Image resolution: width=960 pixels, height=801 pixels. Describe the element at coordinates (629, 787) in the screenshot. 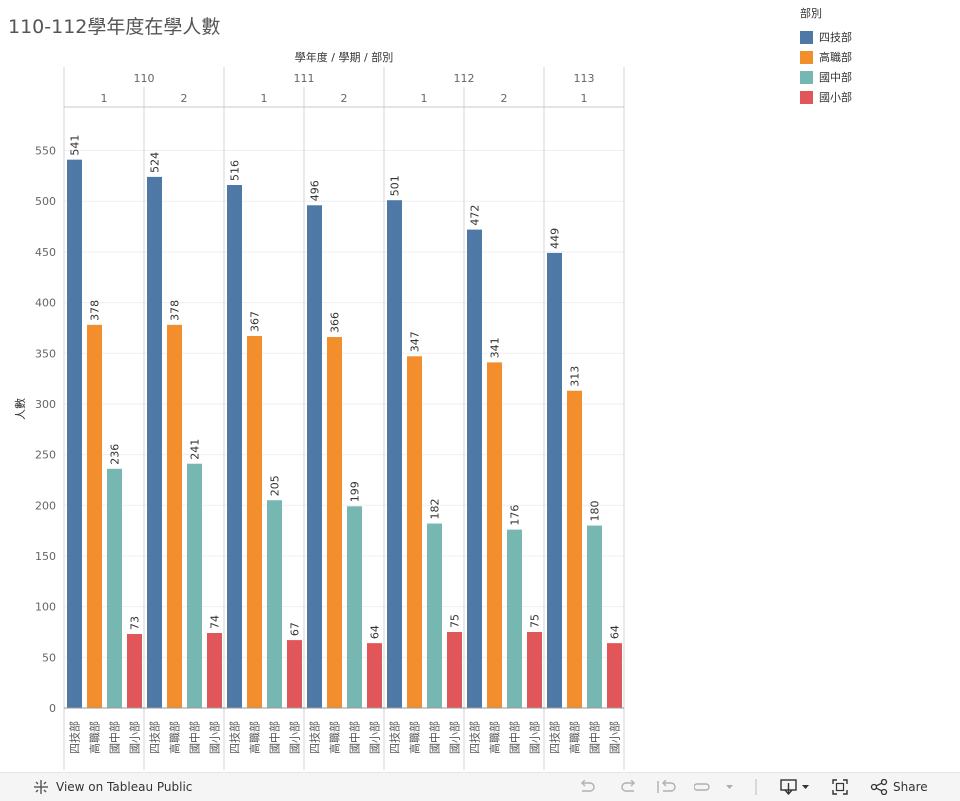

I see `redo-button` at that location.